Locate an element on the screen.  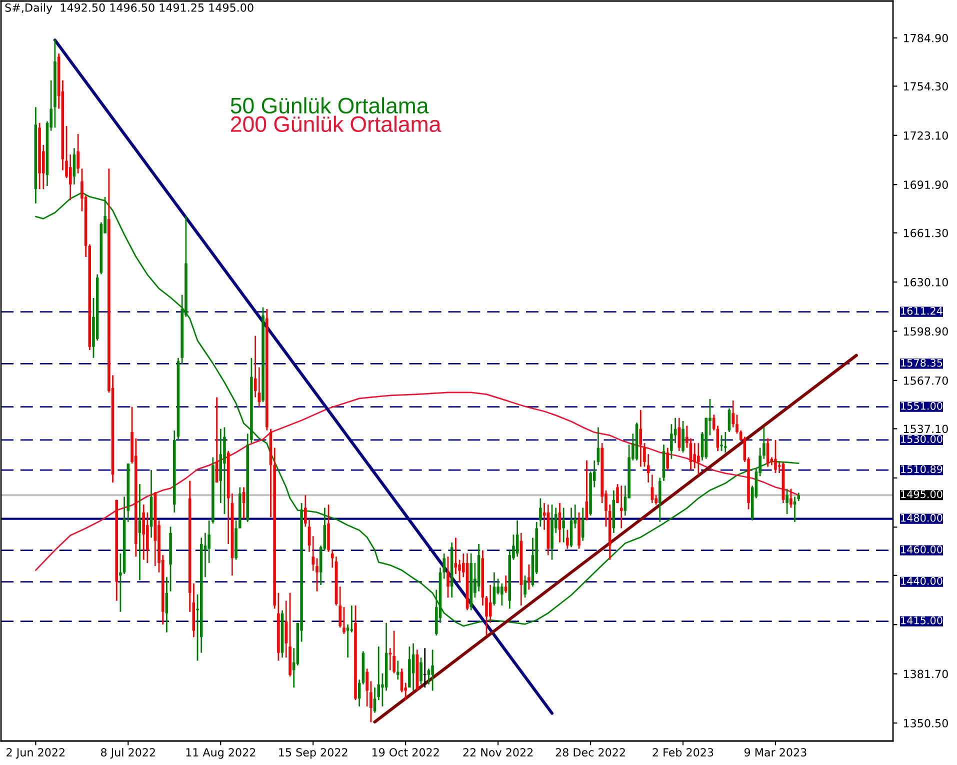
ref-line-label: 1510.89 is located at coordinates (921, 469).